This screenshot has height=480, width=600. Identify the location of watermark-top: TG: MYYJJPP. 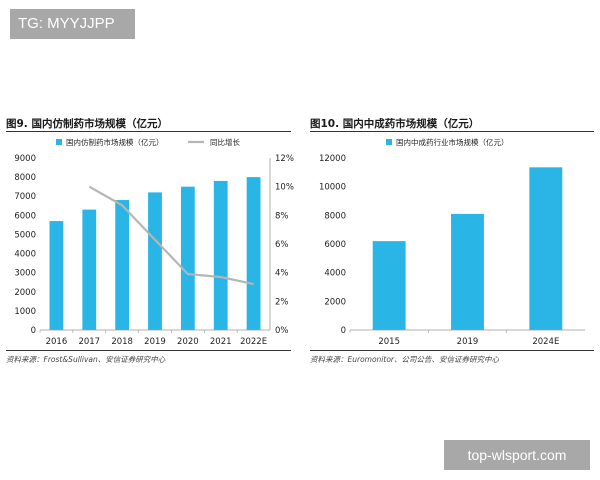
(72, 24).